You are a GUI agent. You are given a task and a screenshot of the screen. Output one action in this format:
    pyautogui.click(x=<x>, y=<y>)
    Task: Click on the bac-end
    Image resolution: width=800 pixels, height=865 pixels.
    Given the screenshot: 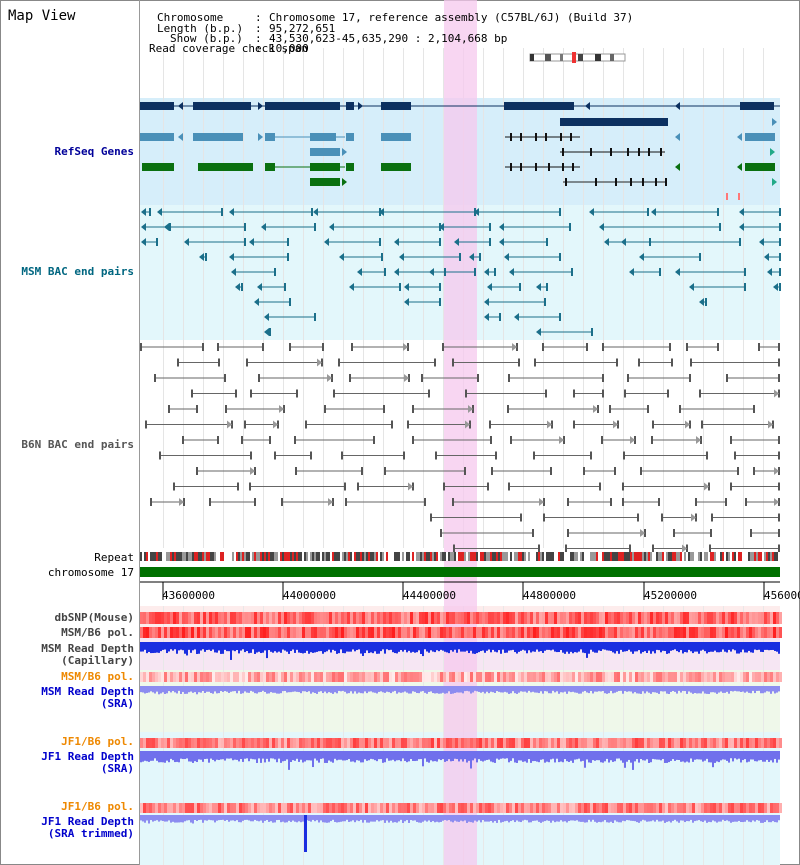 What is the action you would take?
    pyautogui.click(x=440, y=287)
    